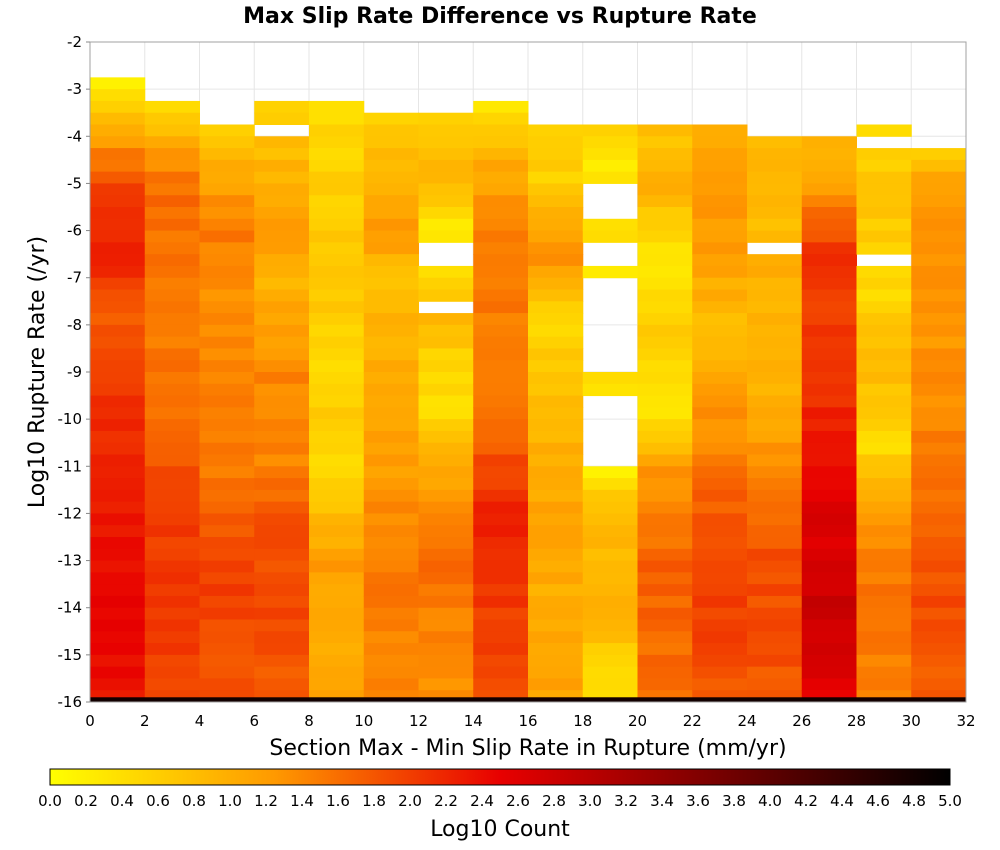  Describe the element at coordinates (554, 801) in the screenshot. I see `colorbar-tick-label: 2.8` at that location.